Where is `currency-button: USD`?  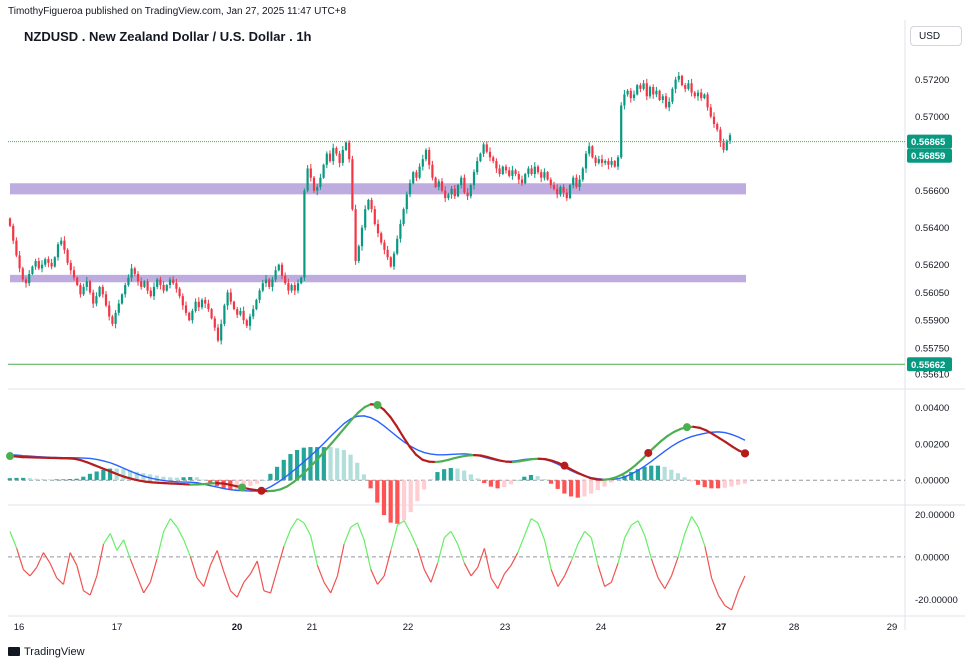
currency-button: USD is located at coordinates (936, 36).